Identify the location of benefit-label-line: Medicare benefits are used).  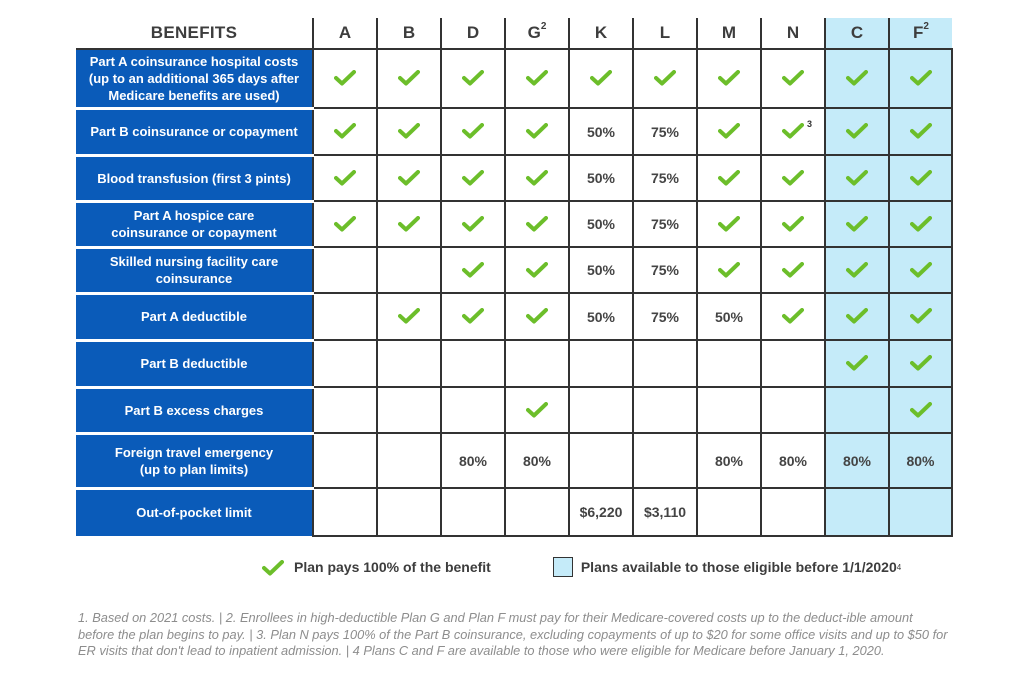
(194, 95).